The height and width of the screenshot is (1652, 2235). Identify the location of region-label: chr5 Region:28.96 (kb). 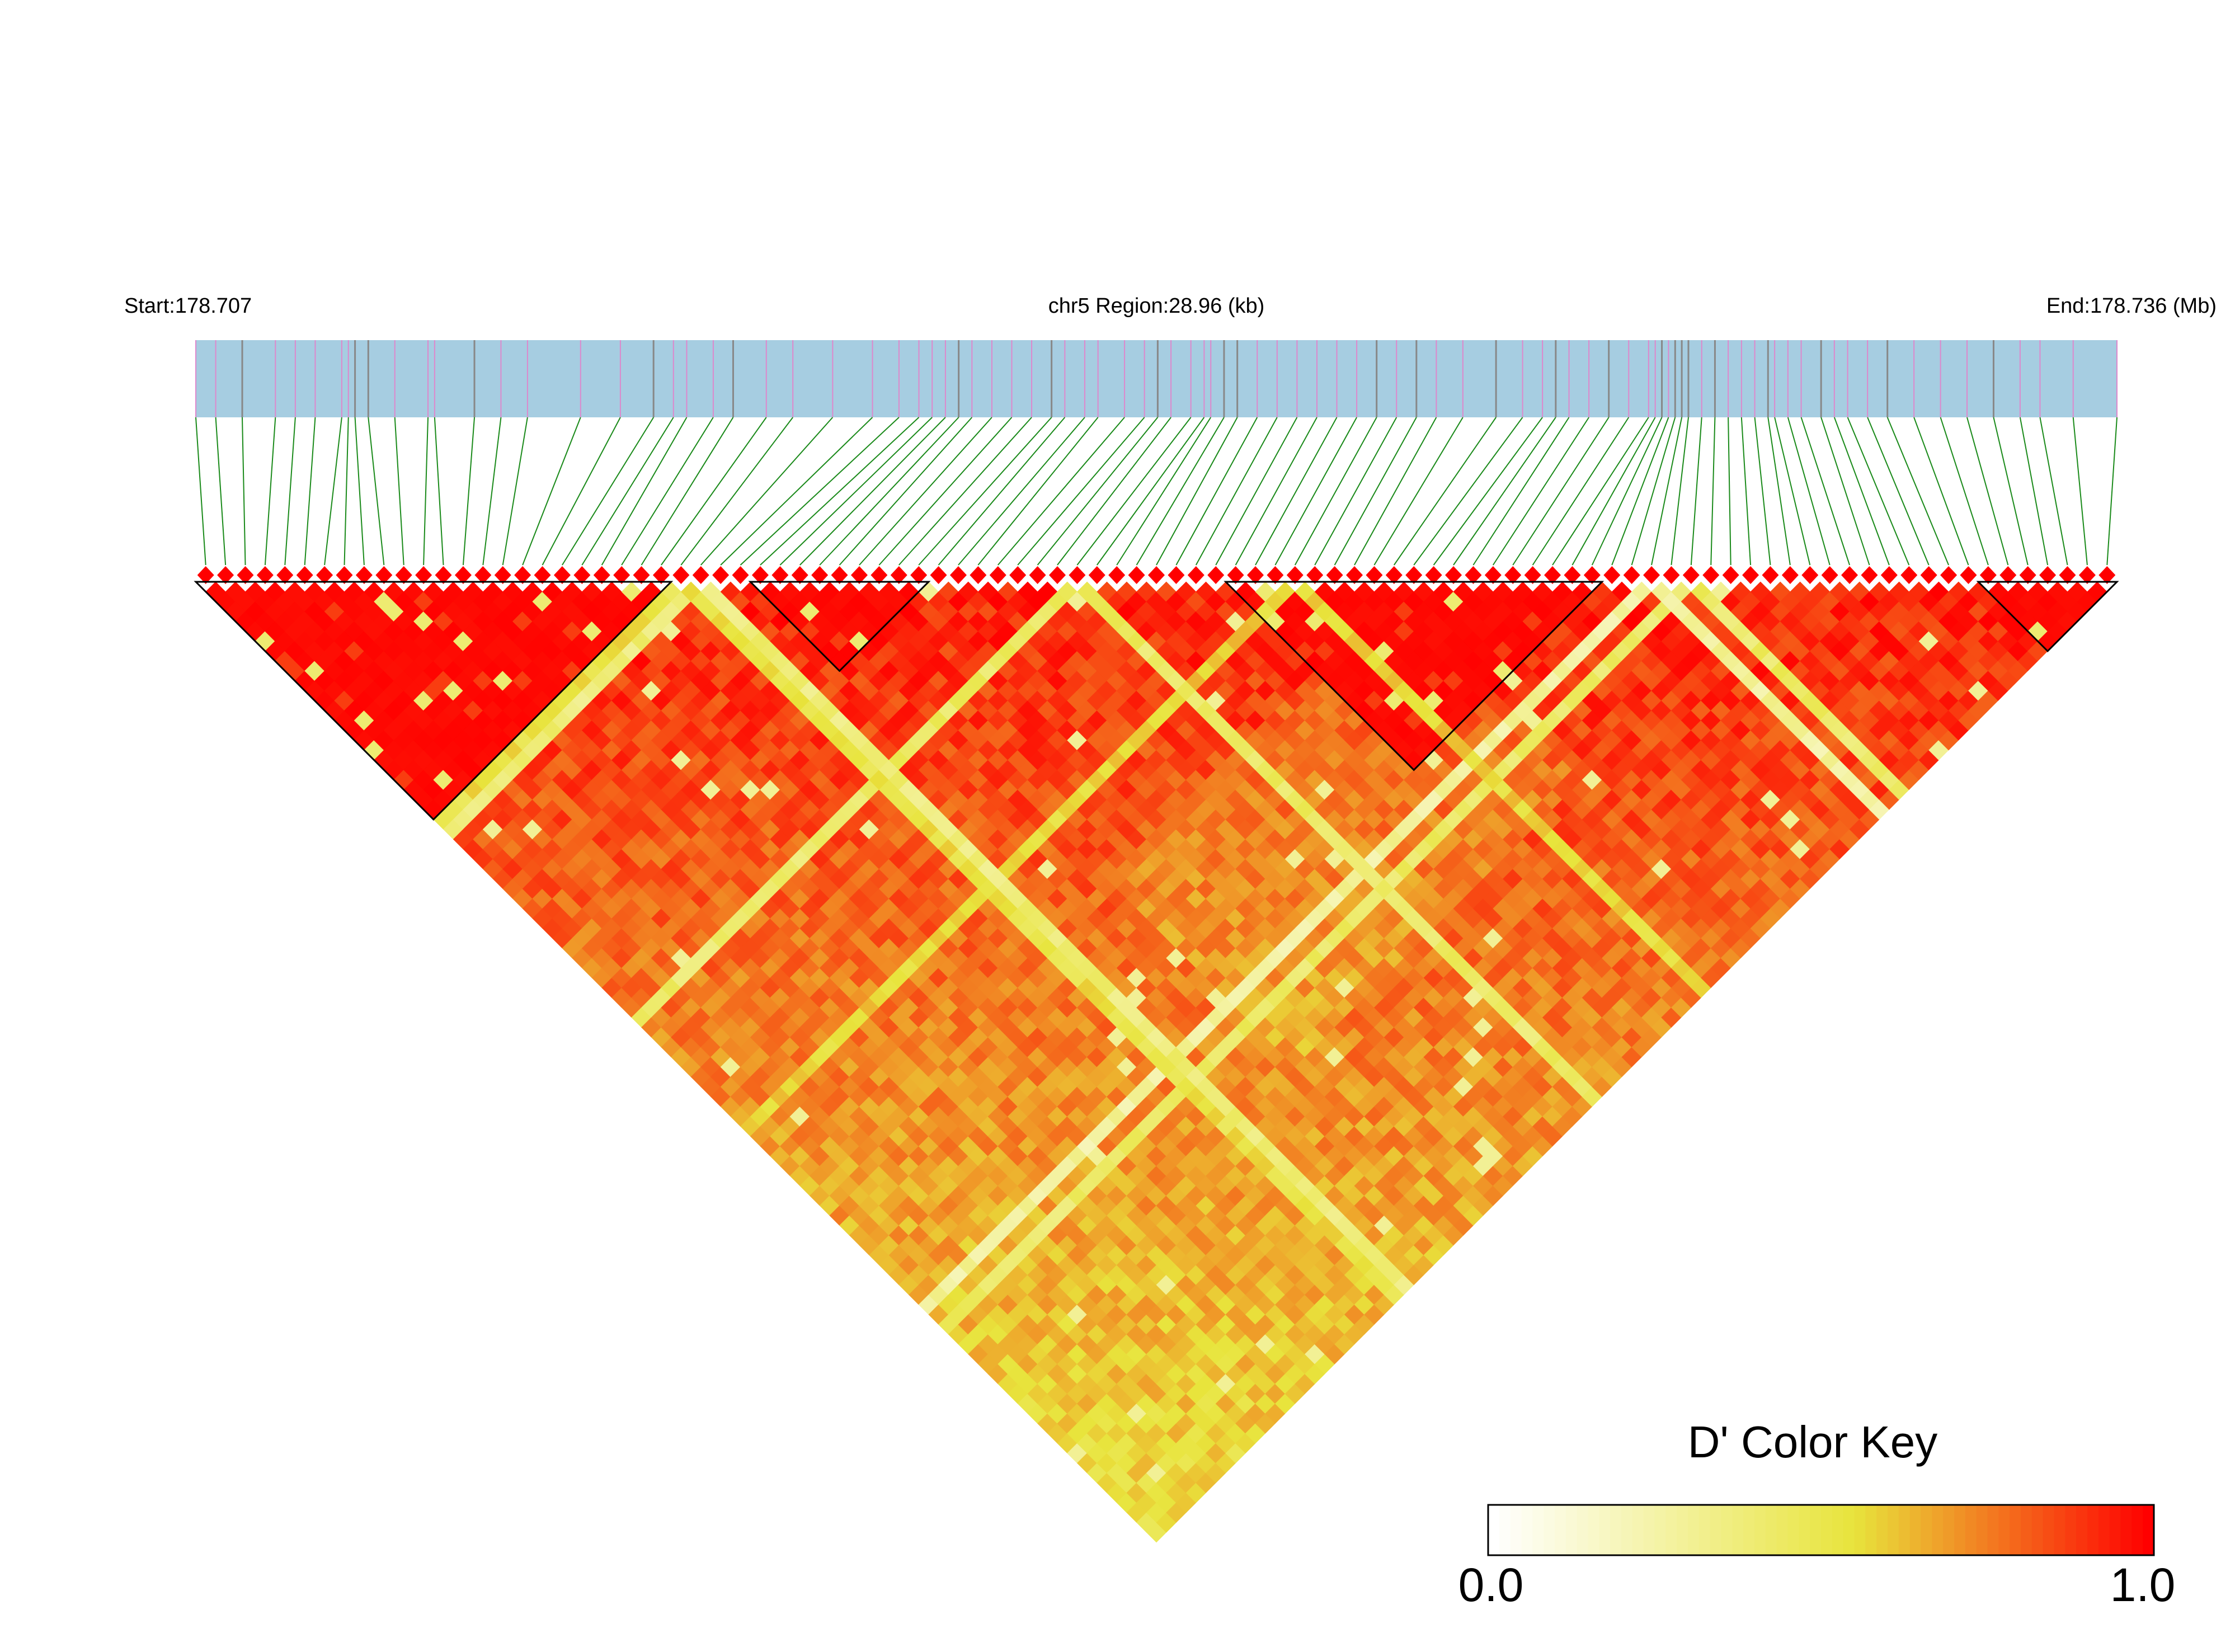
(1156, 306).